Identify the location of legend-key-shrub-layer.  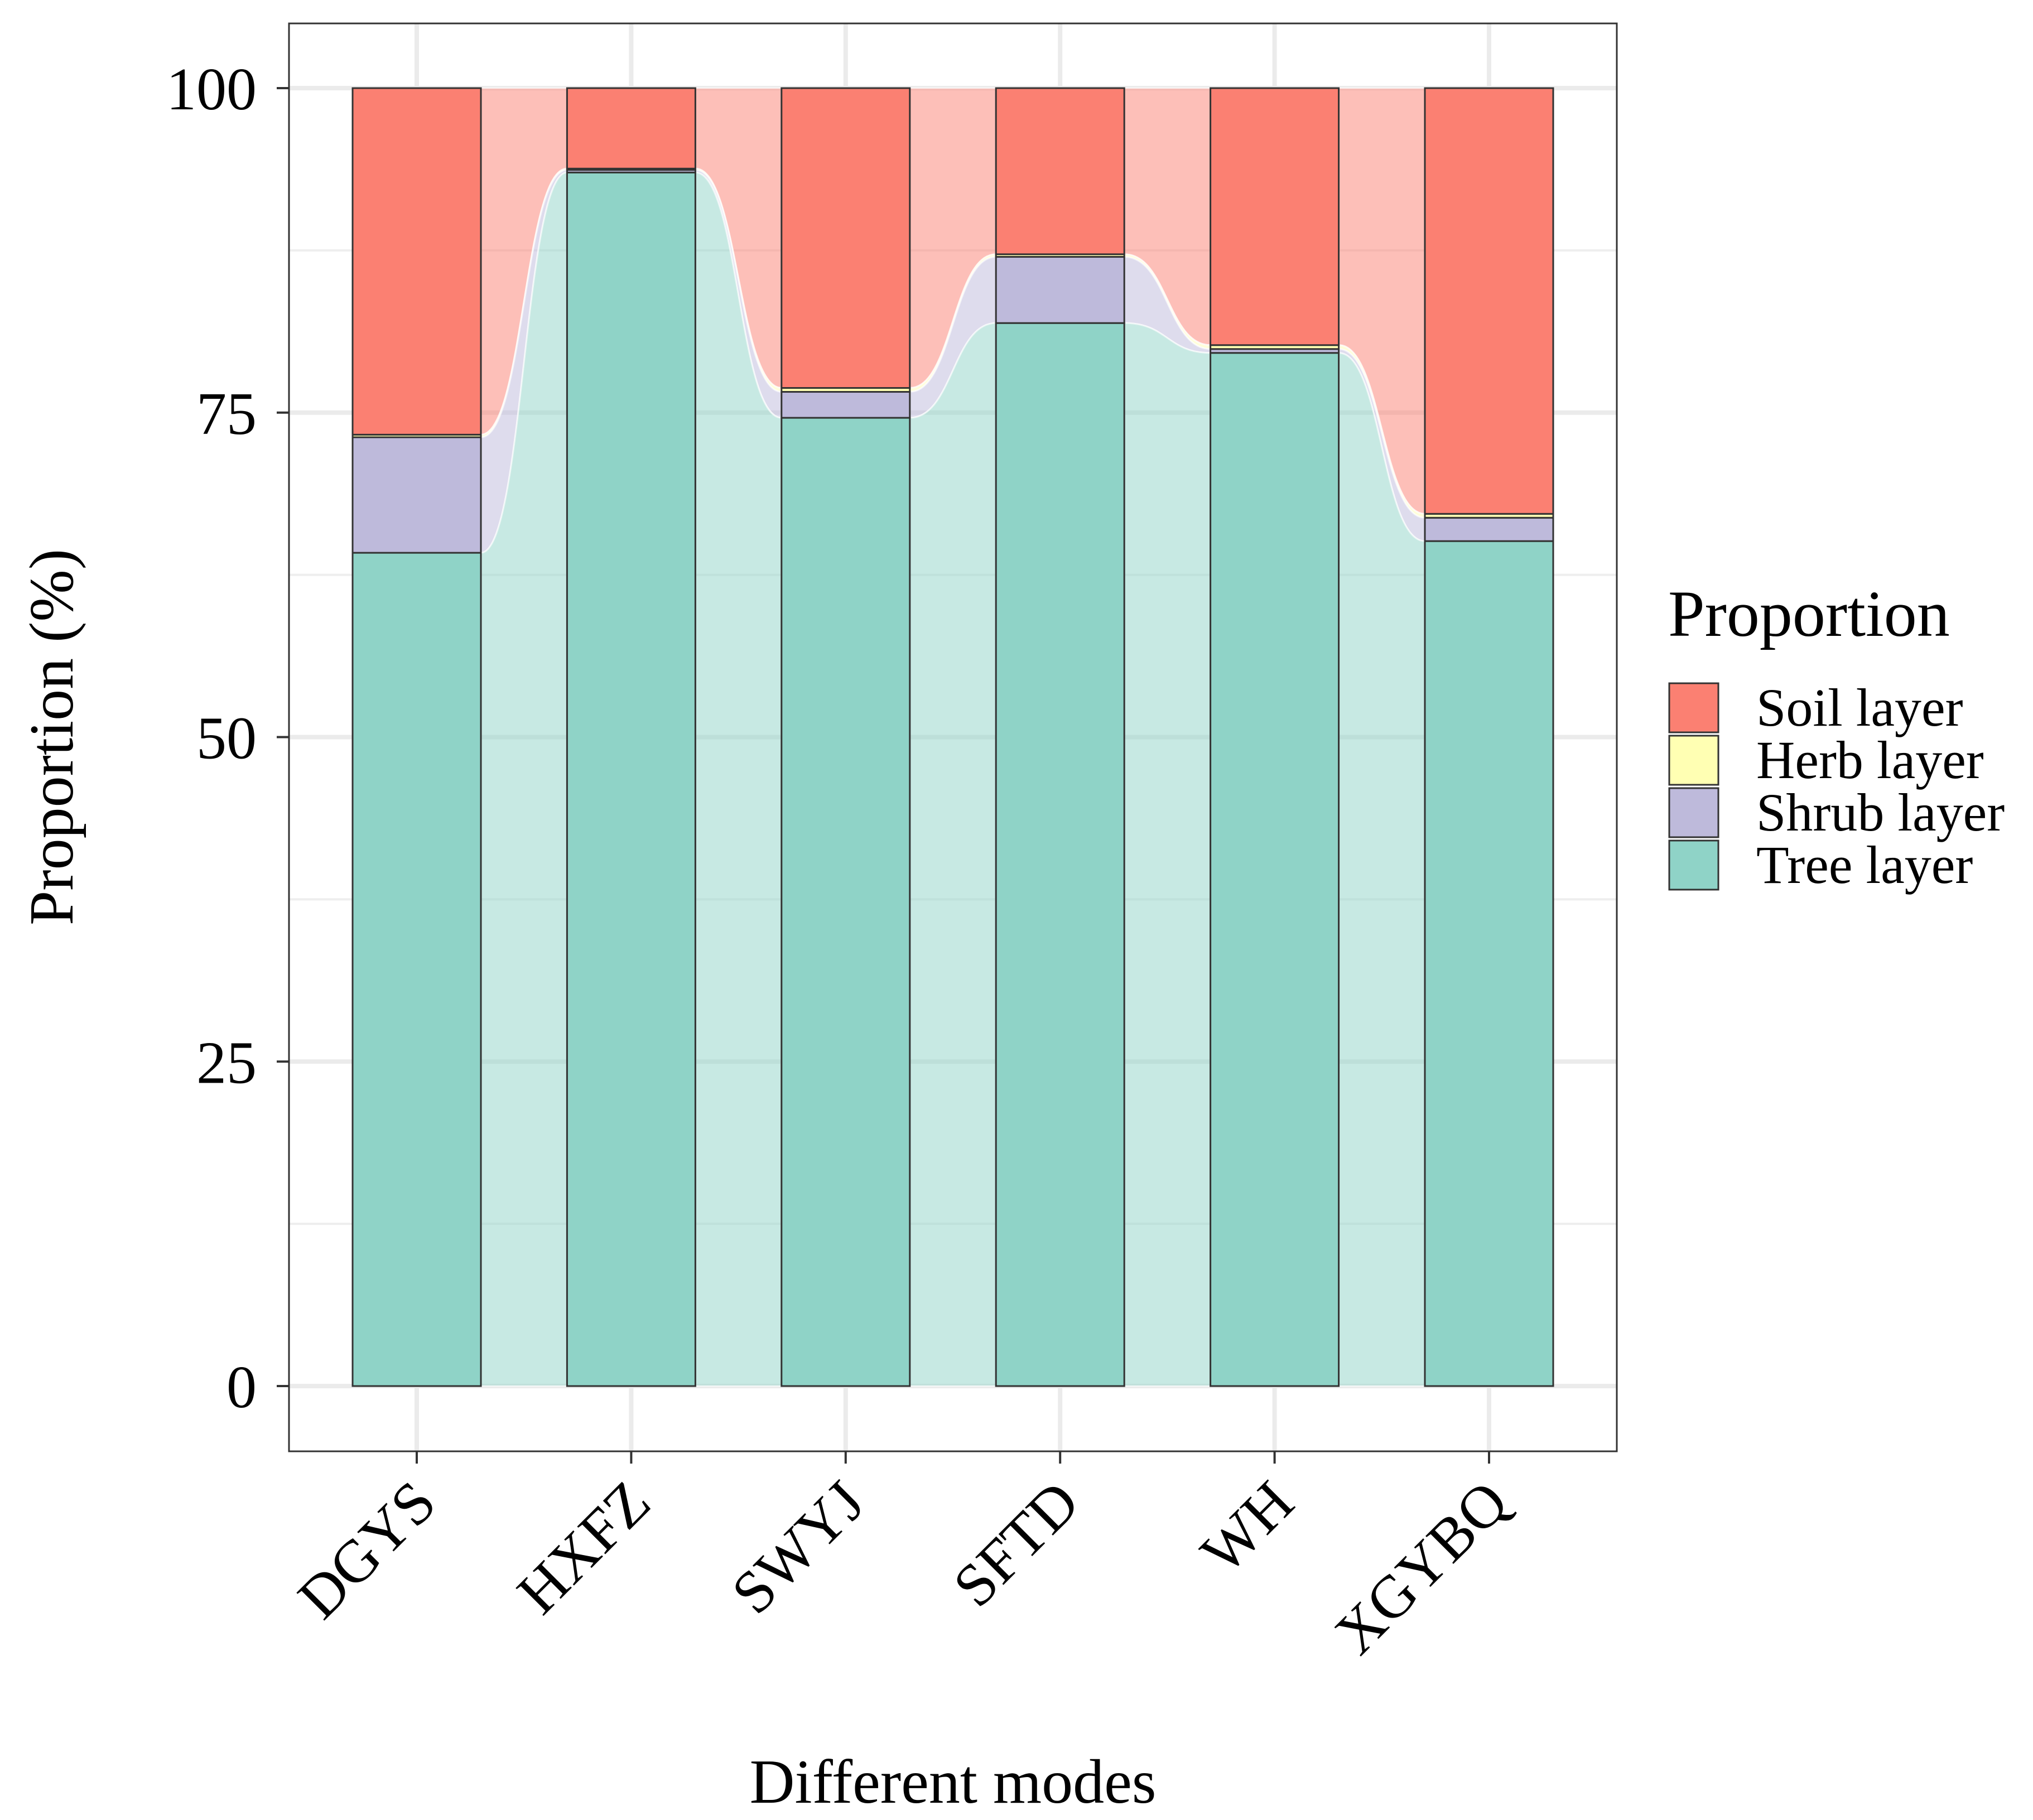
(1693, 812).